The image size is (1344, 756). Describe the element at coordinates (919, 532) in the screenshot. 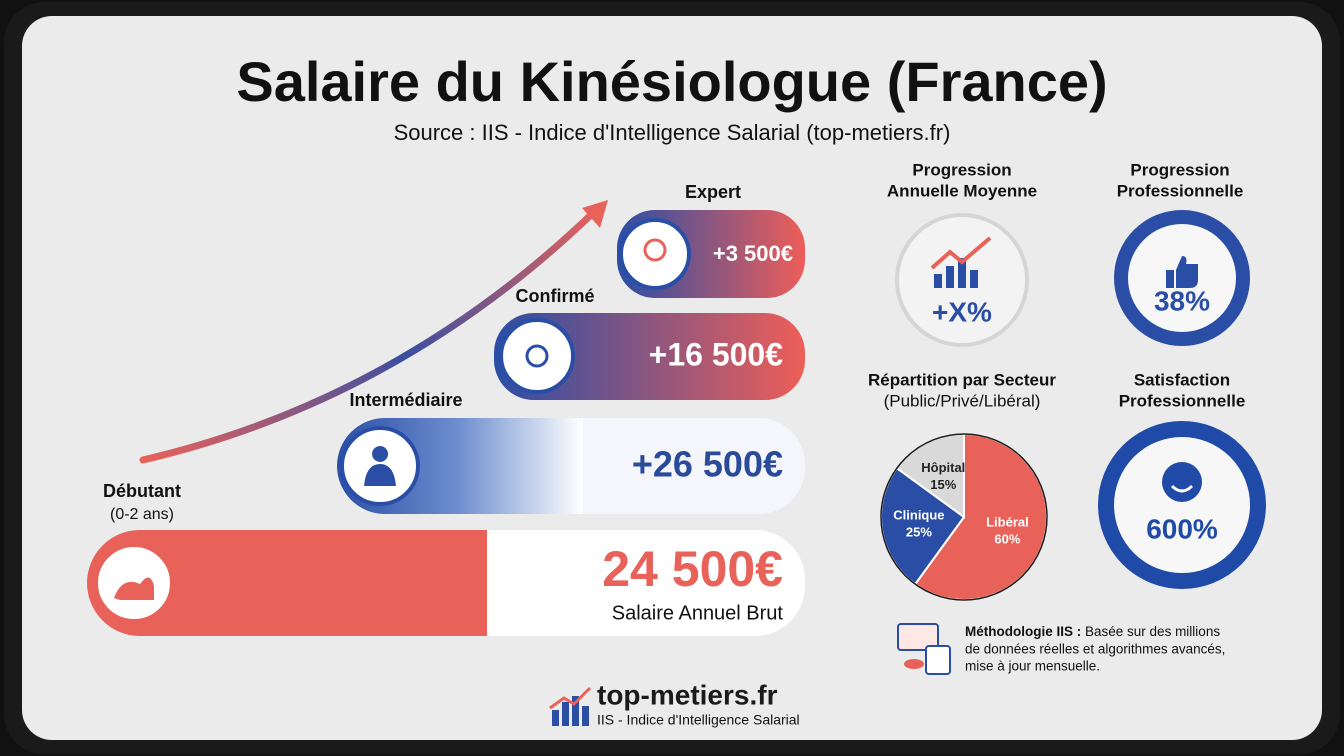

I see `pie-value-label: 25%` at that location.